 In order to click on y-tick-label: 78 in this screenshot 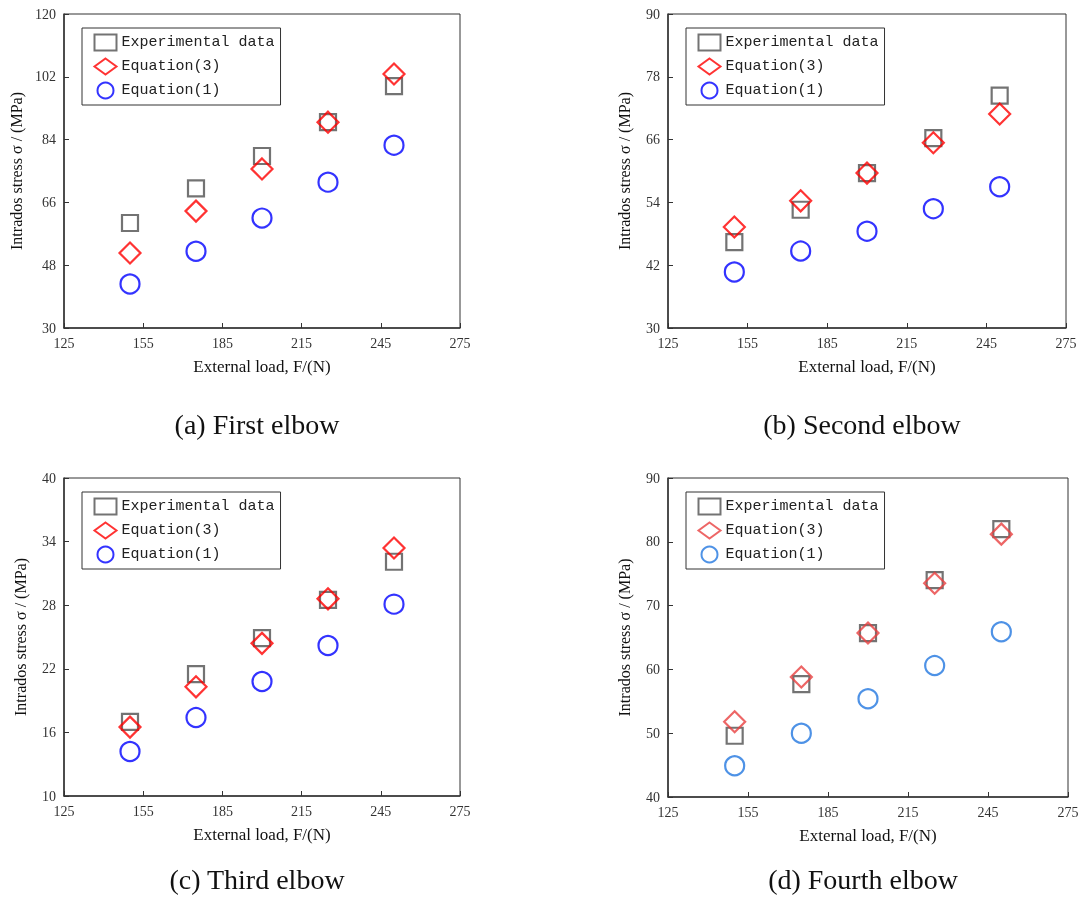, I will do `click(653, 77)`.